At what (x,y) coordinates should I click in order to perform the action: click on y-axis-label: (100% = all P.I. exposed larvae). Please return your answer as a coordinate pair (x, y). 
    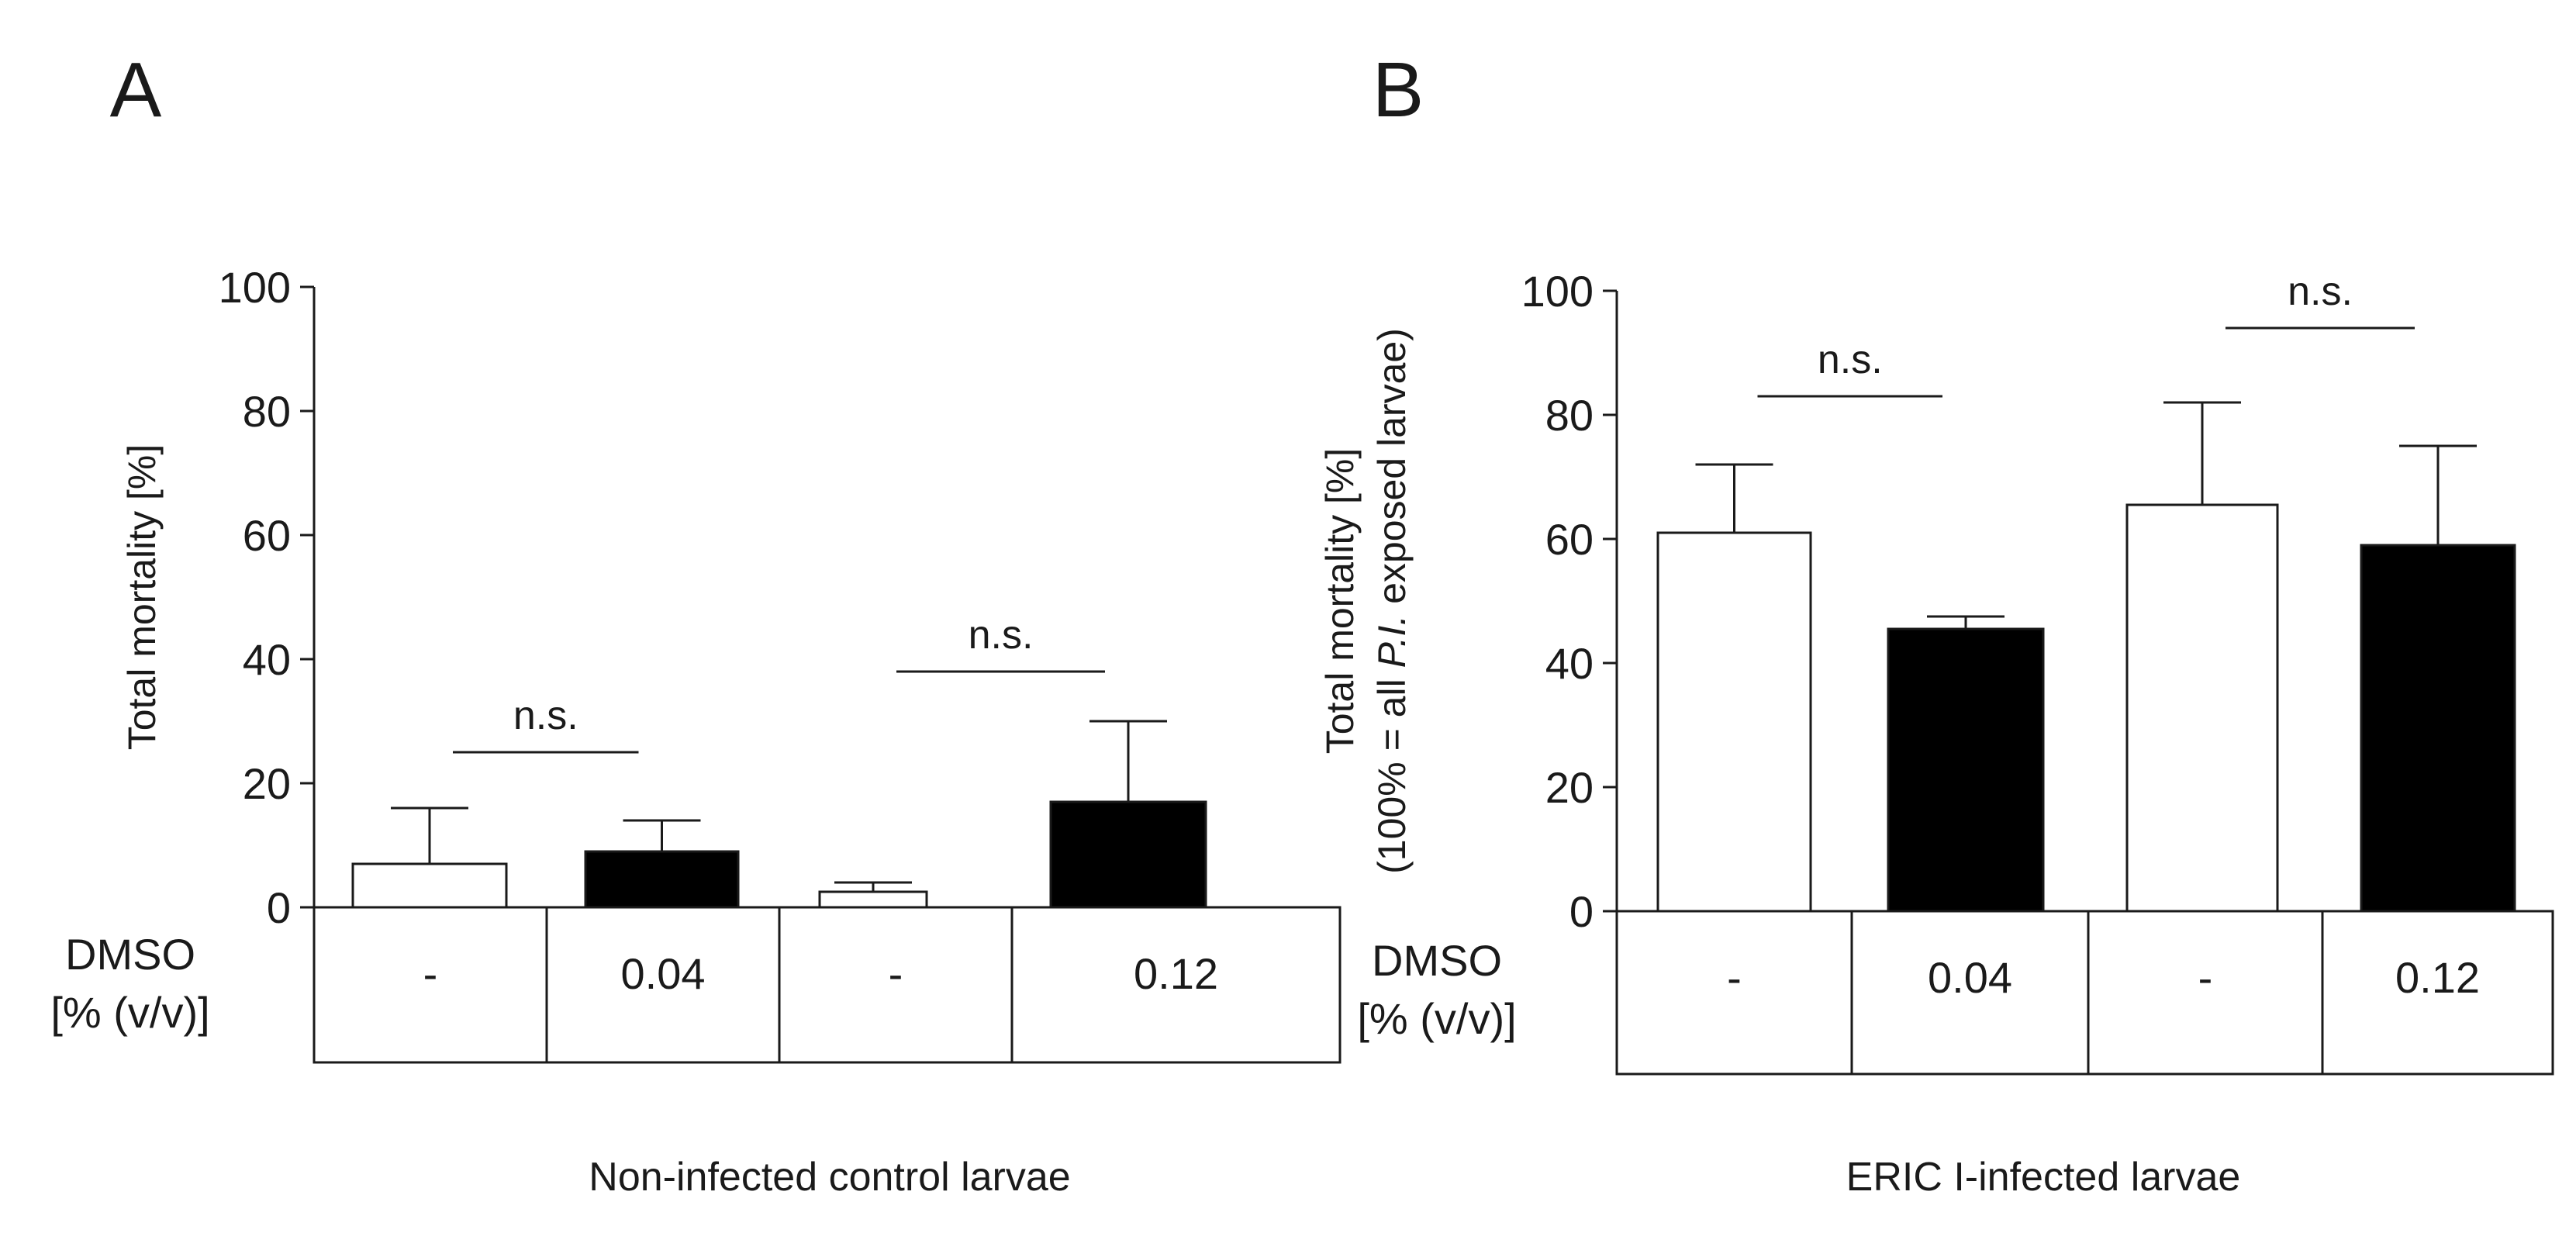
    Looking at the image, I should click on (1392, 601).